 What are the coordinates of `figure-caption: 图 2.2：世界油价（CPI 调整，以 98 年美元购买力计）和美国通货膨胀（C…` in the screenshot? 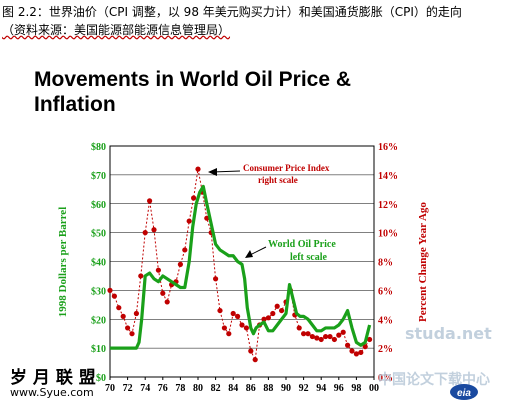 It's located at (232, 12).